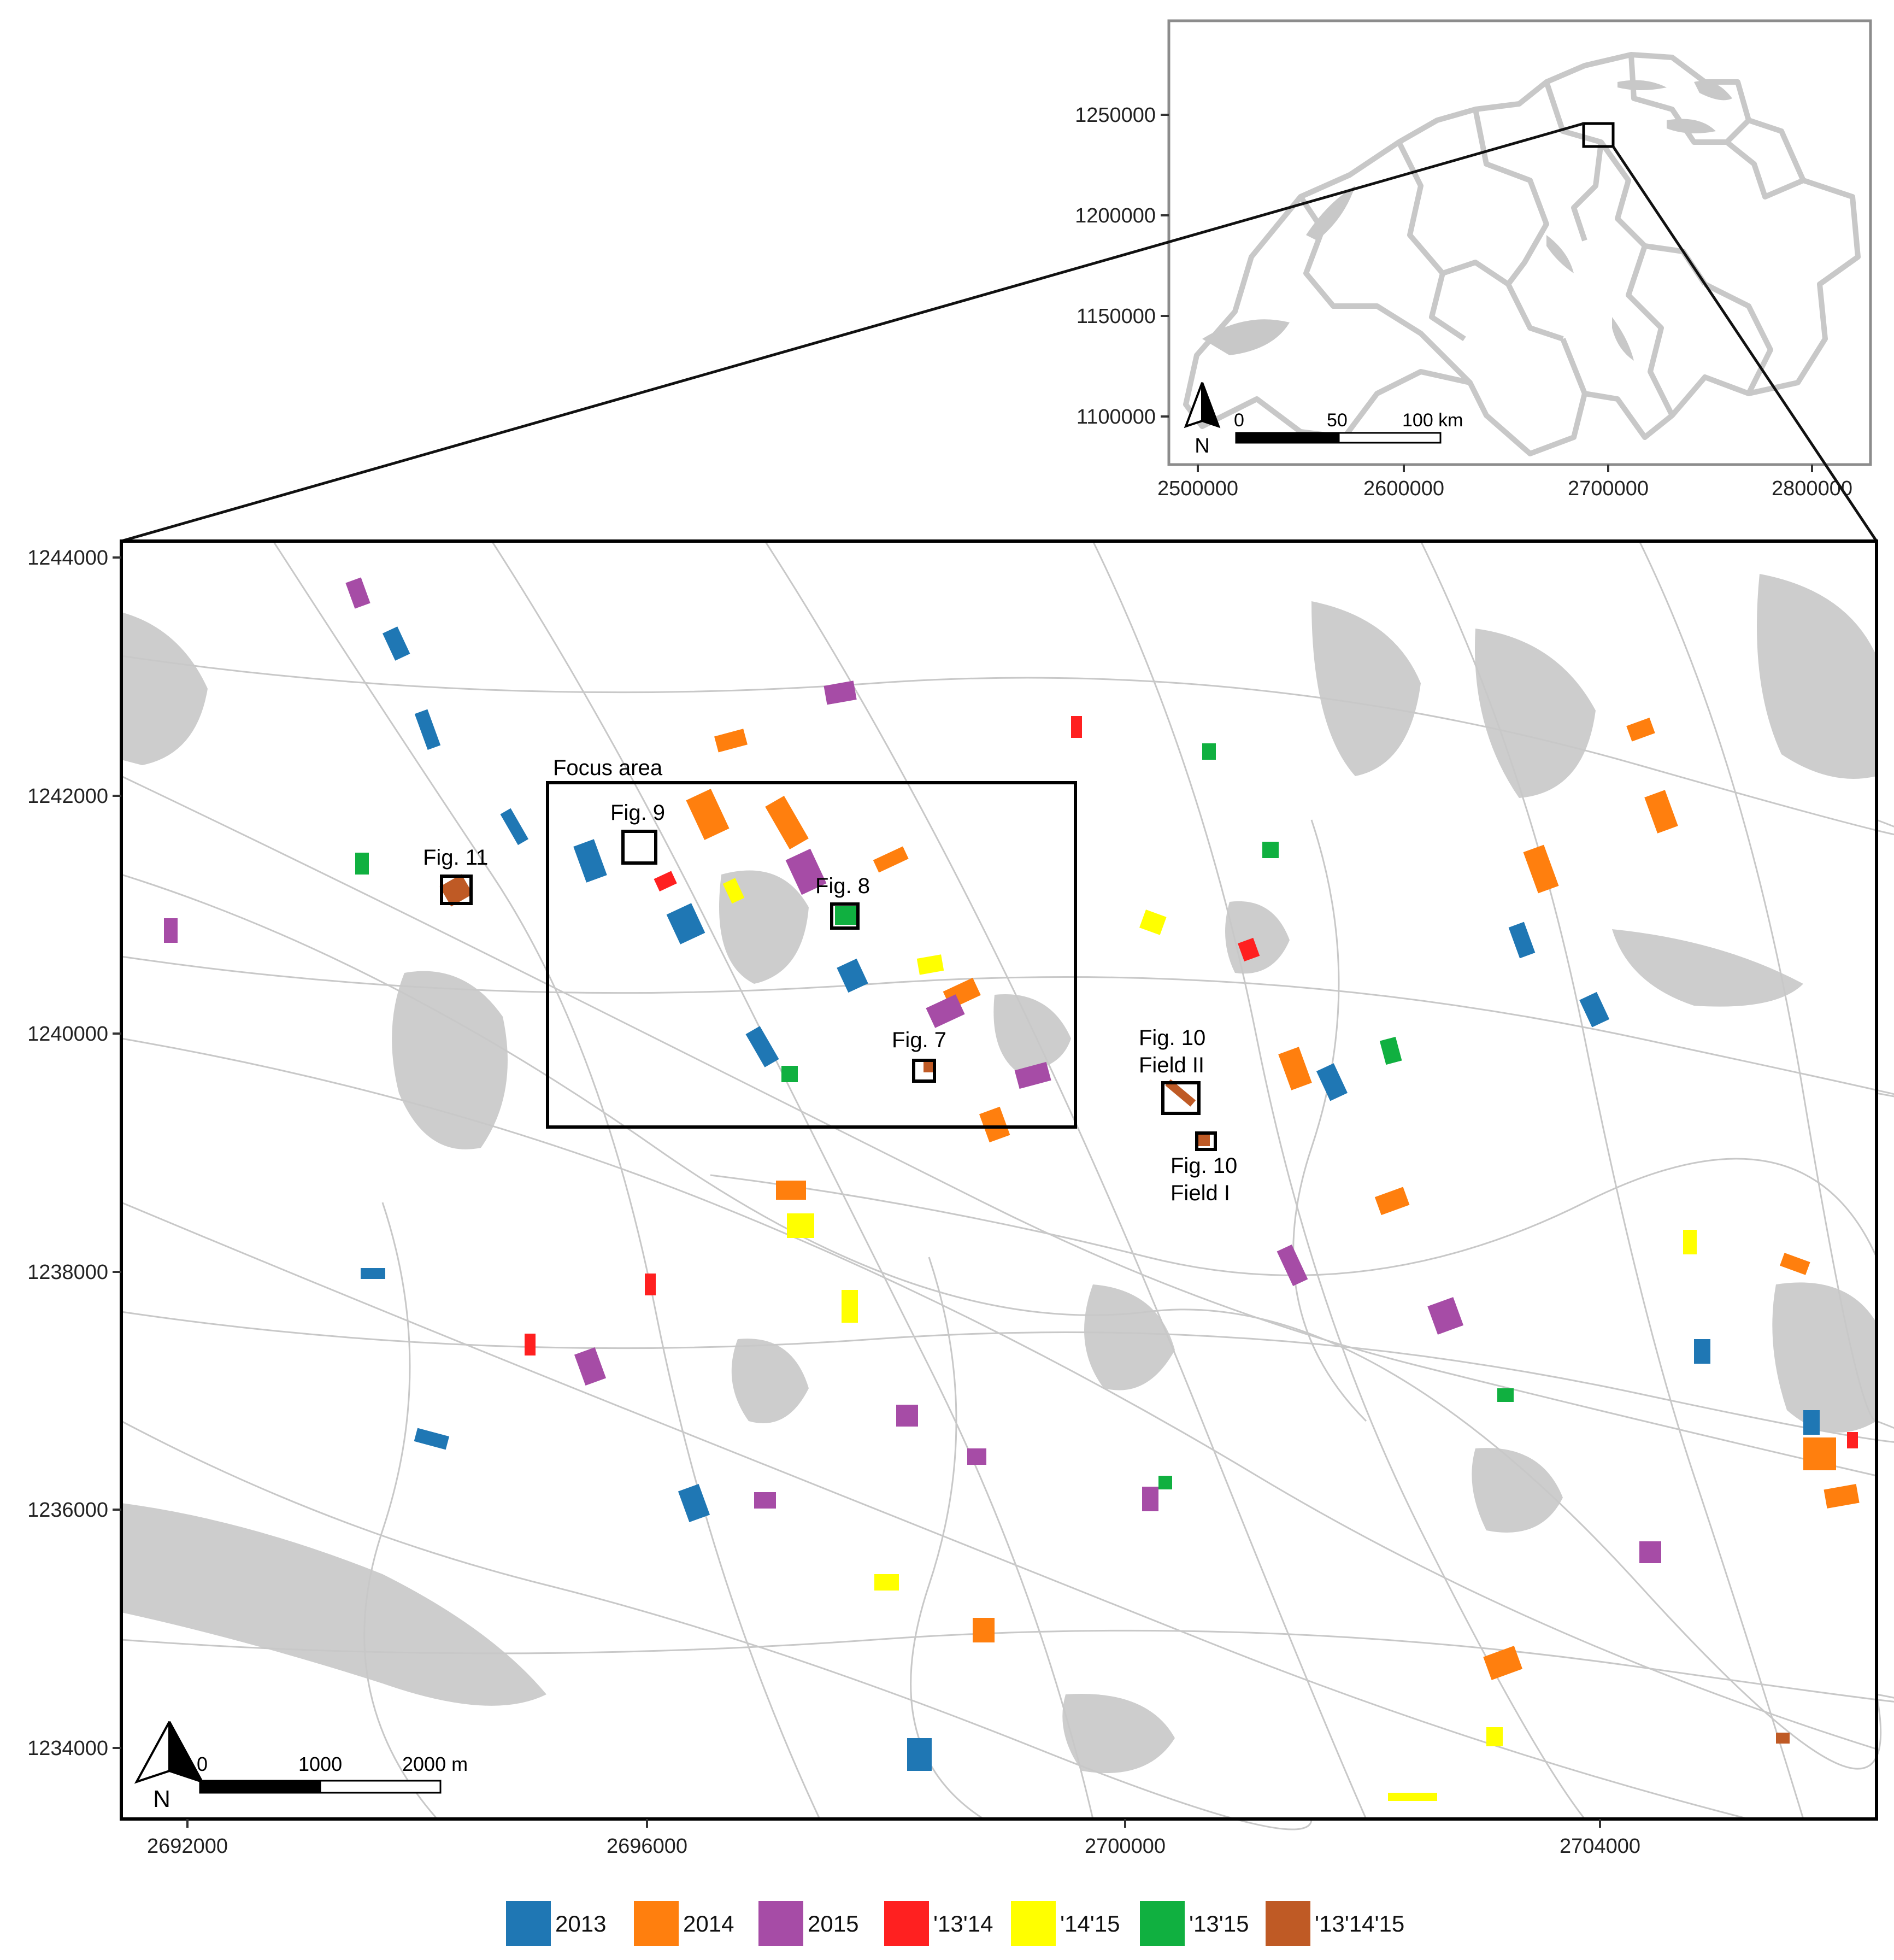  What do you see at coordinates (1239, 420) in the screenshot?
I see `inset-scale-label: 0` at bounding box center [1239, 420].